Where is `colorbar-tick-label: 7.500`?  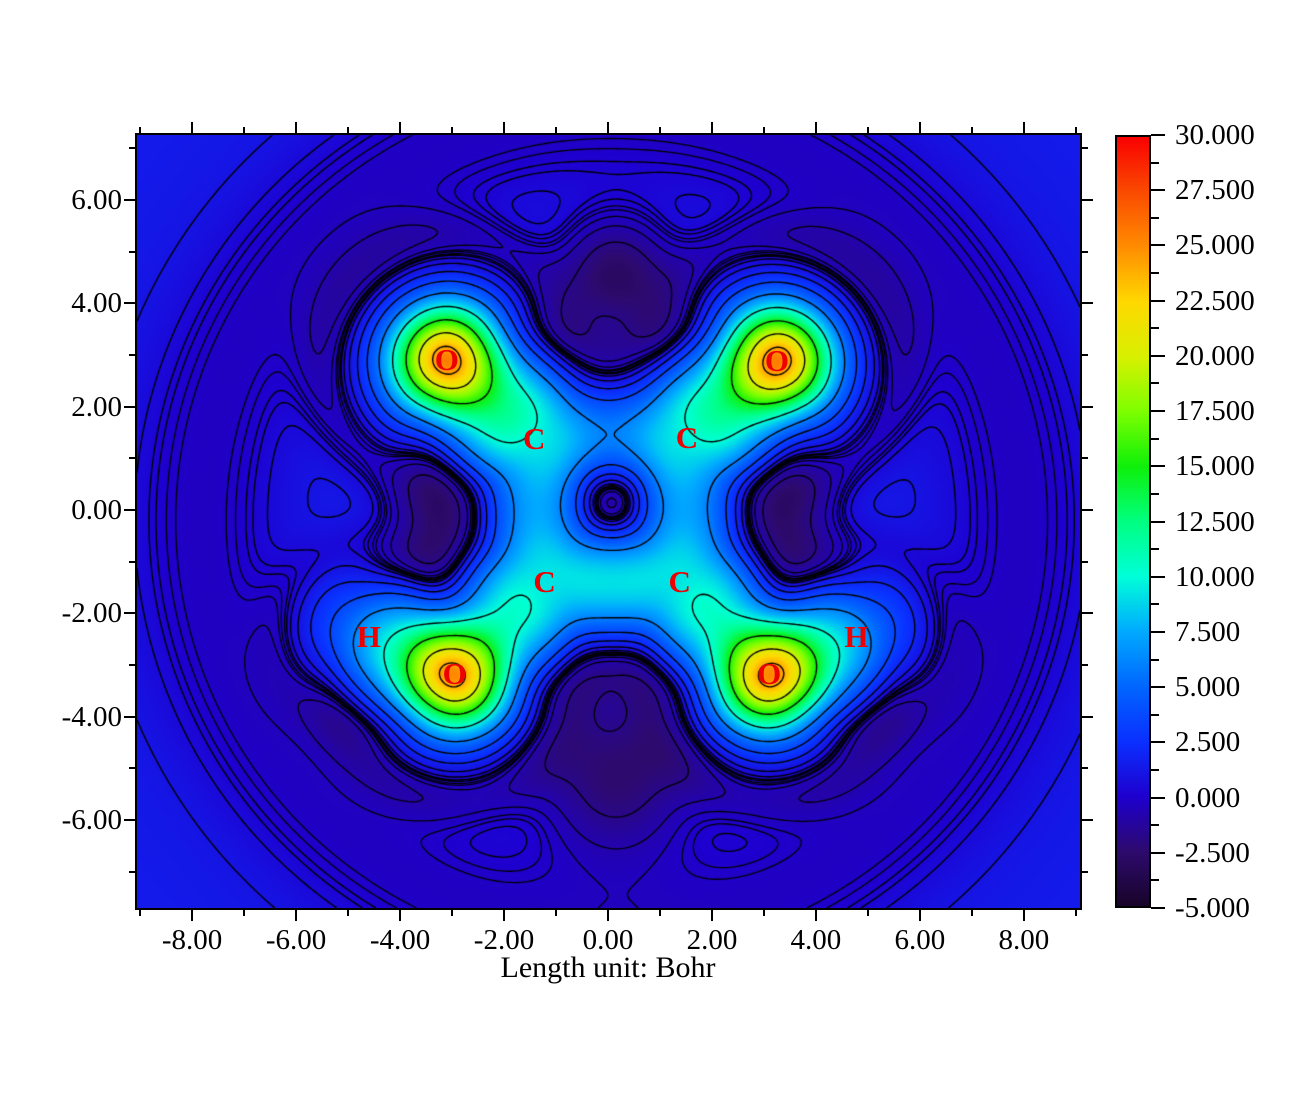
colorbar-tick-label: 7.500 is located at coordinates (1208, 631).